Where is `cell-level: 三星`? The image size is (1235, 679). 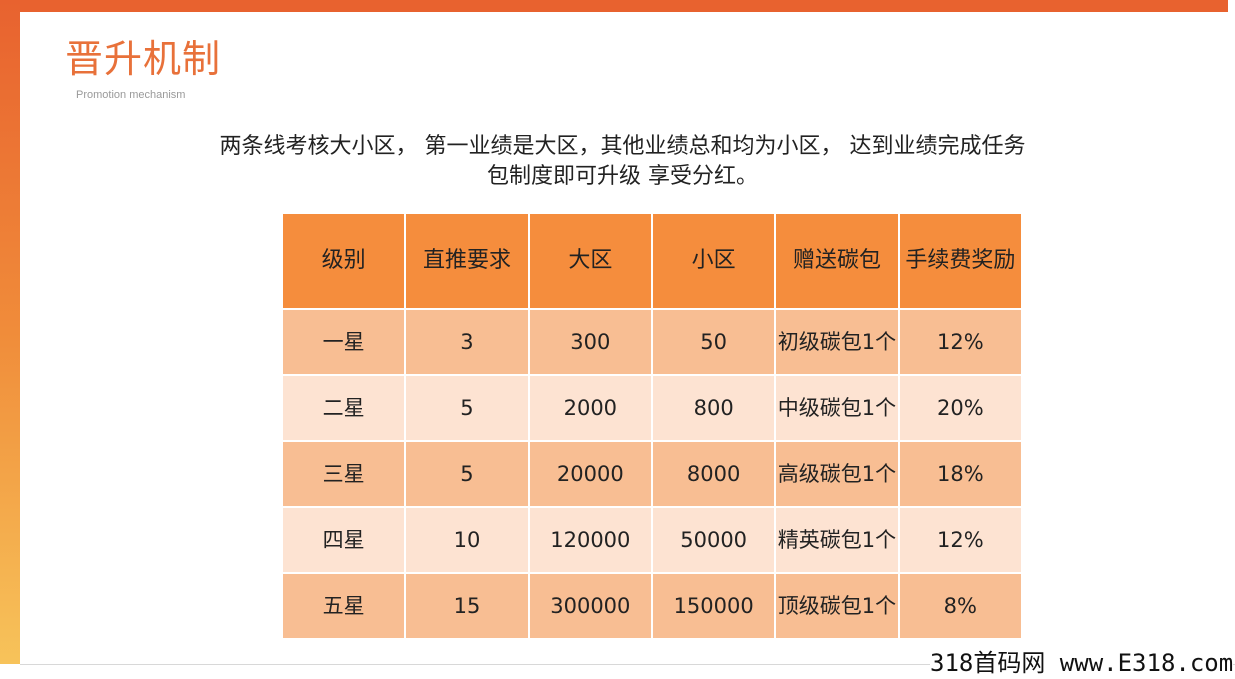
cell-level: 三星 is located at coordinates (343, 474).